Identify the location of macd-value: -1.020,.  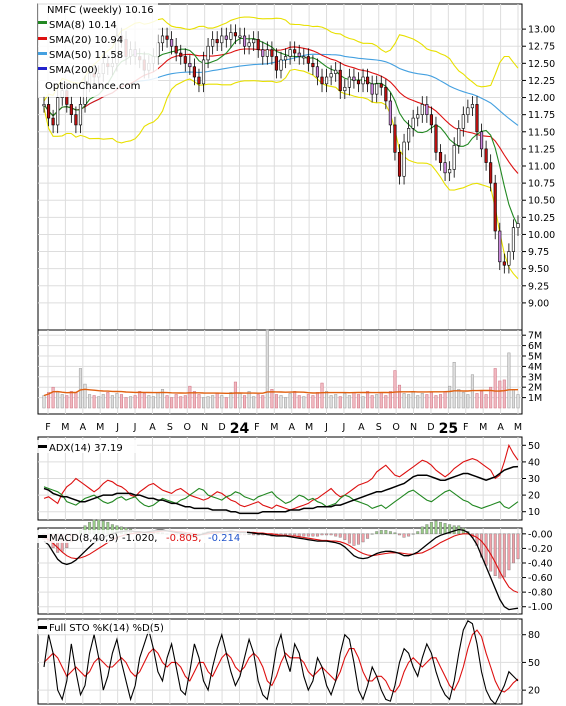
(139, 538).